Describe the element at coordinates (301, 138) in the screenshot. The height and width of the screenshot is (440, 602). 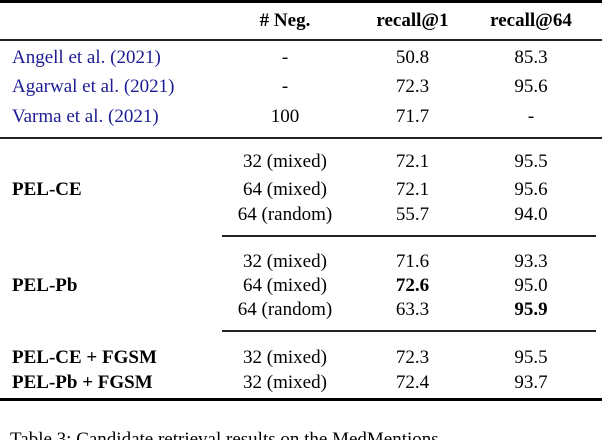
I see `baselines-divider-rule` at that location.